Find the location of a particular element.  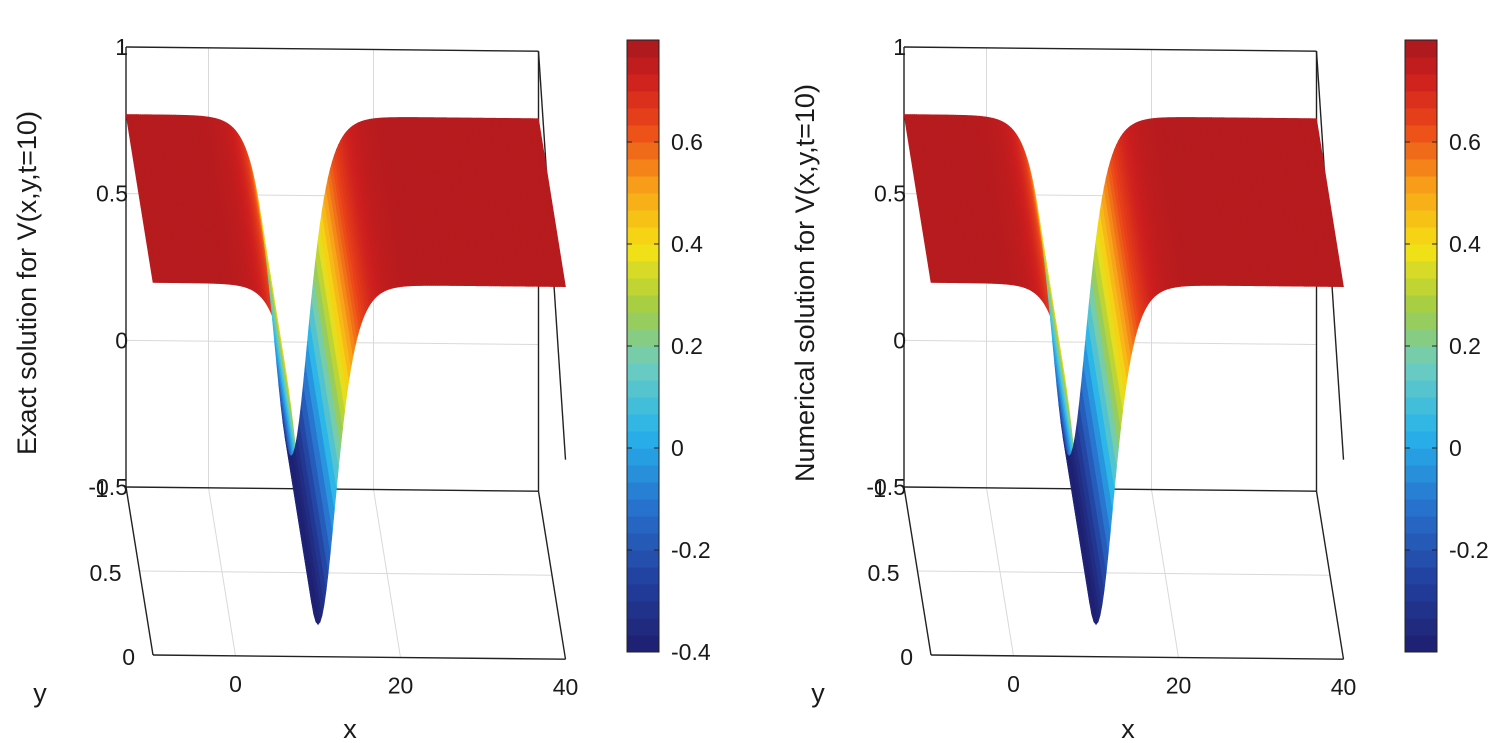

z-axis-label: Exact solution for V(x,y,t=10) is located at coordinates (27, 283).